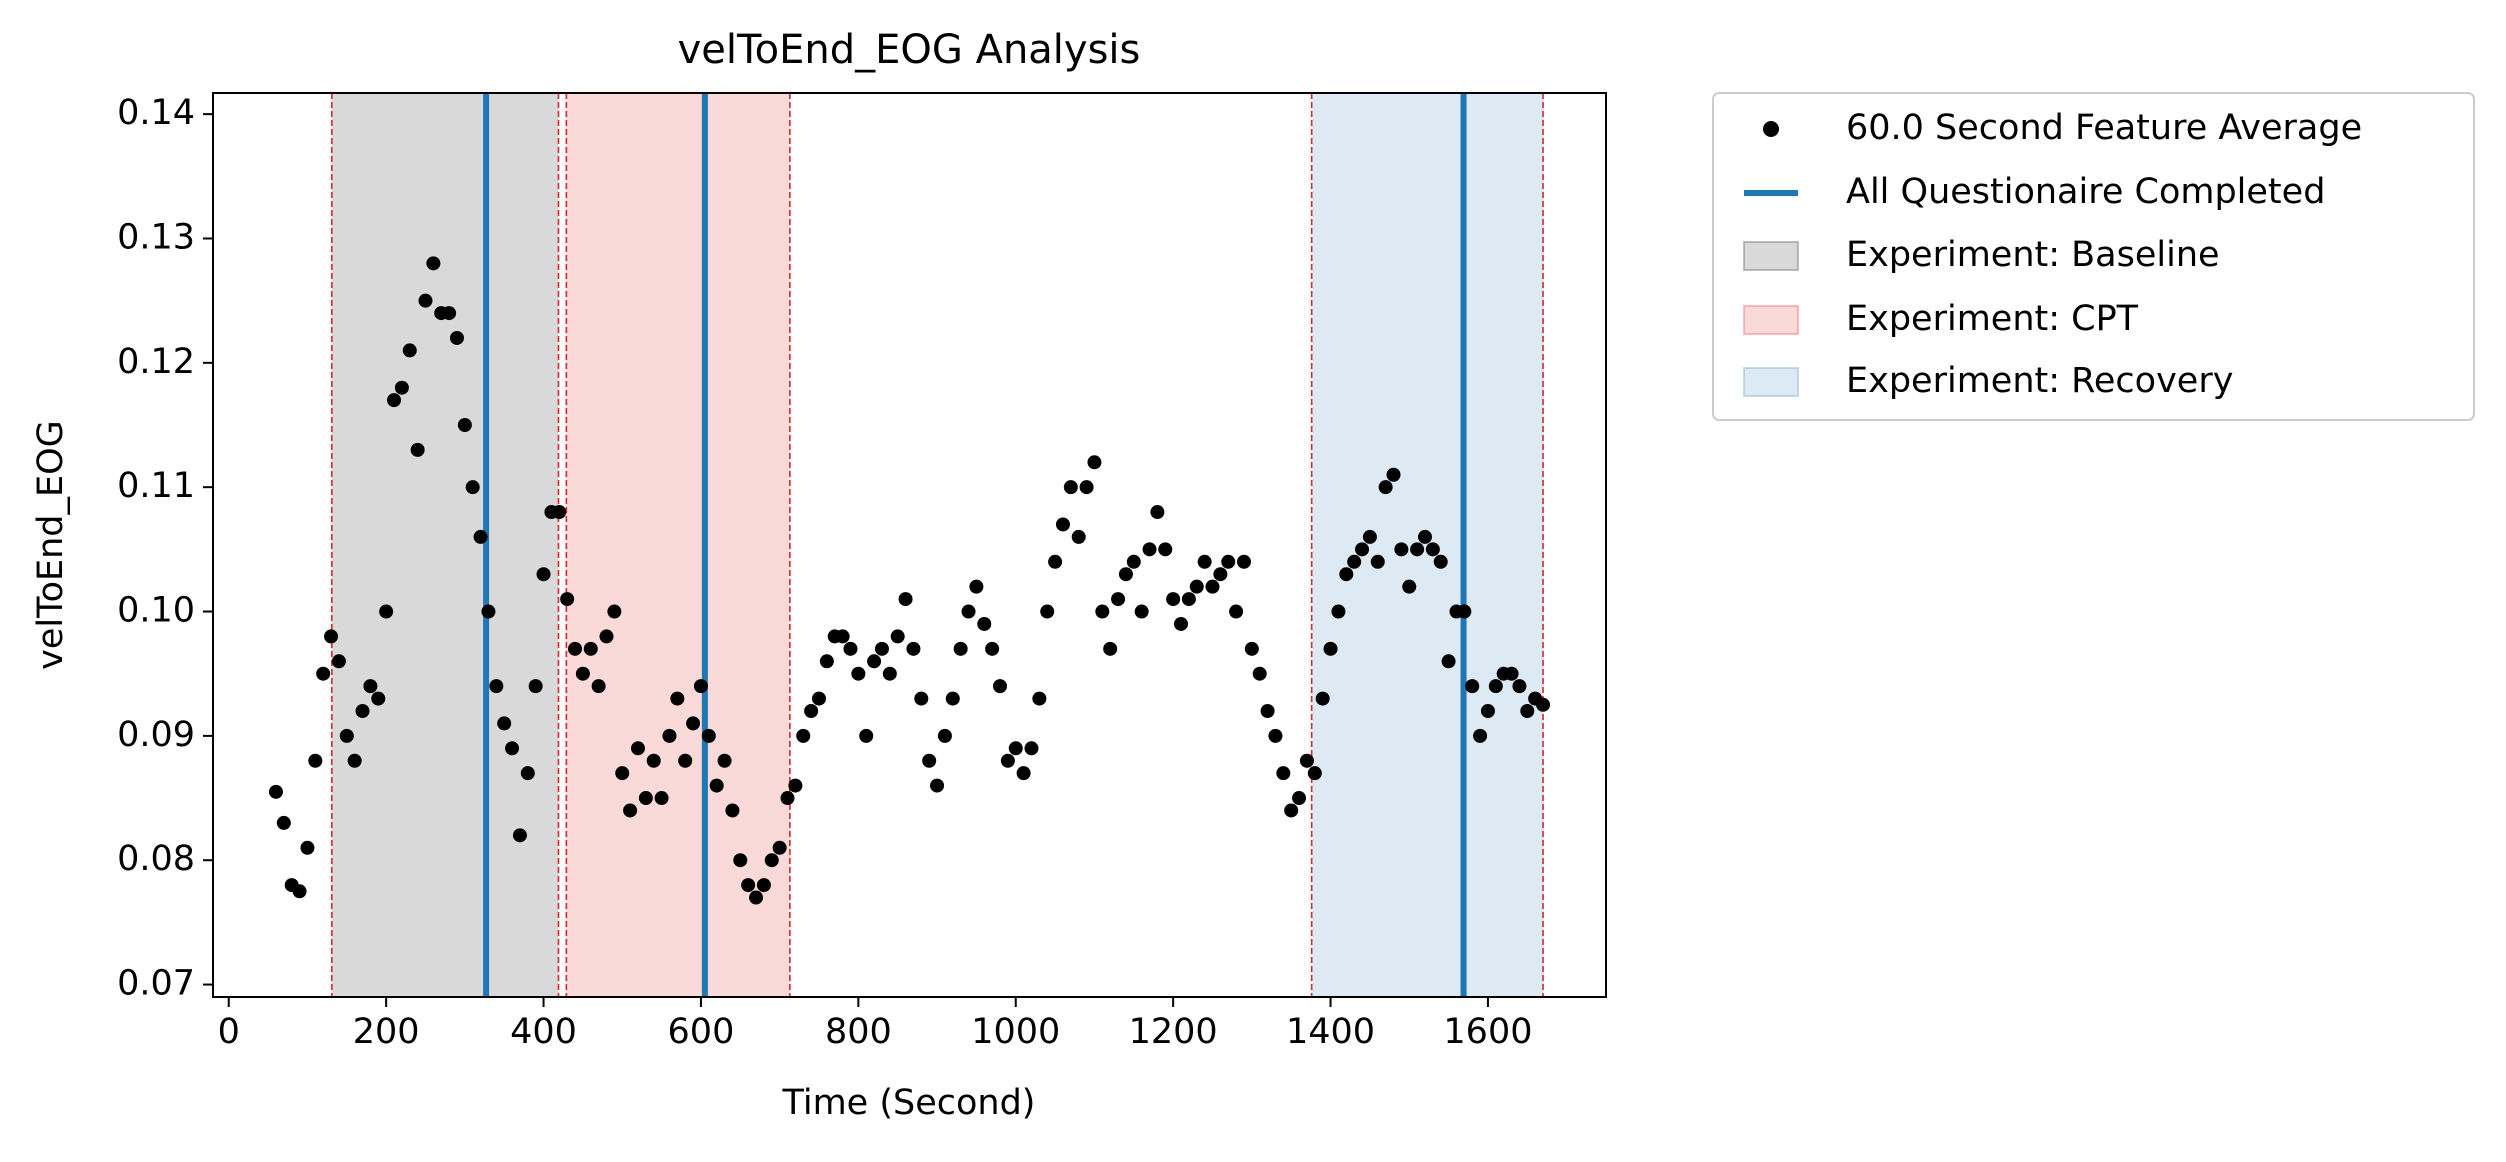 This screenshot has height=1162, width=2506. What do you see at coordinates (156, 237) in the screenshot?
I see `y-tick-label: 0.13` at bounding box center [156, 237].